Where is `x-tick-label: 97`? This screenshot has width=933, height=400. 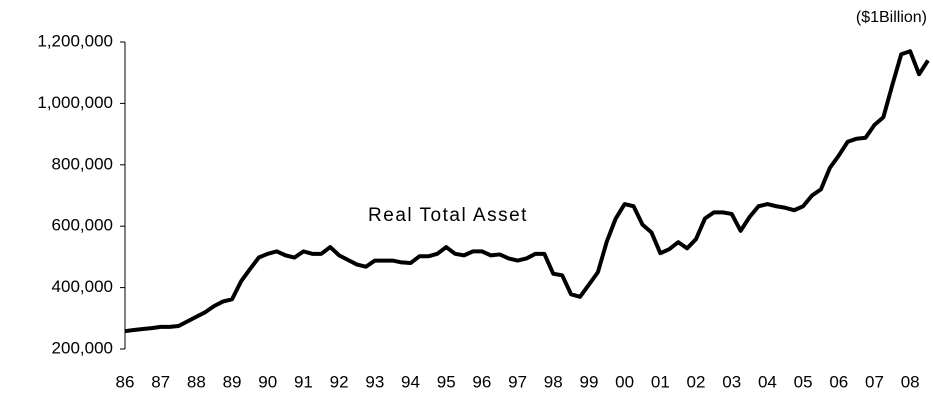 x-tick-label: 97 is located at coordinates (517, 381).